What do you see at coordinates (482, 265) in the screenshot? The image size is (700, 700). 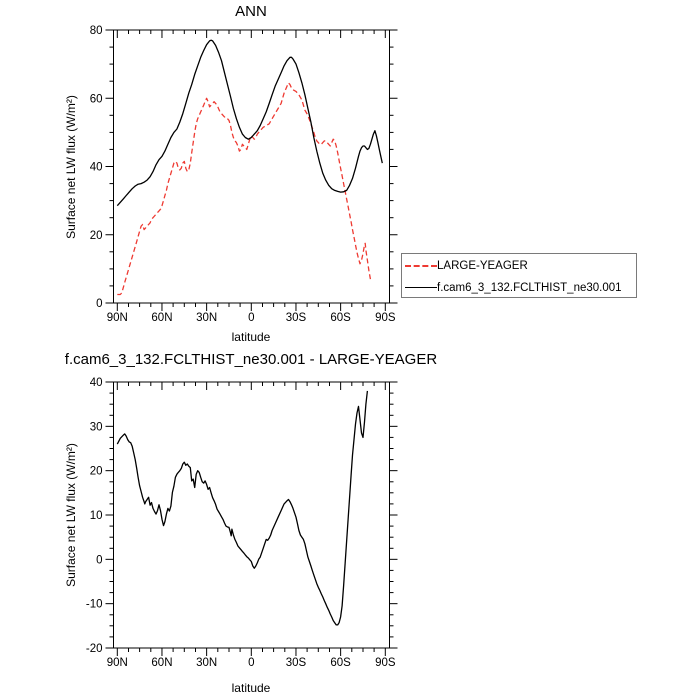 I see `legend-label: LARGE-YEAGER` at bounding box center [482, 265].